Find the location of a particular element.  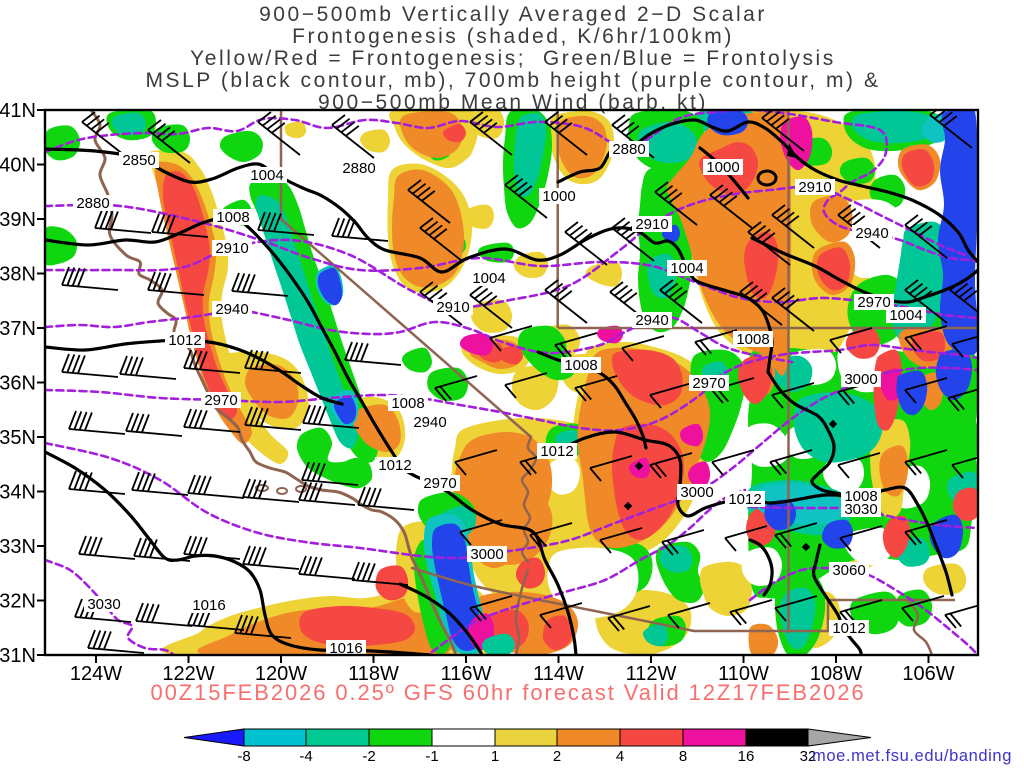

svg-text: 3060 is located at coordinates (848, 570).